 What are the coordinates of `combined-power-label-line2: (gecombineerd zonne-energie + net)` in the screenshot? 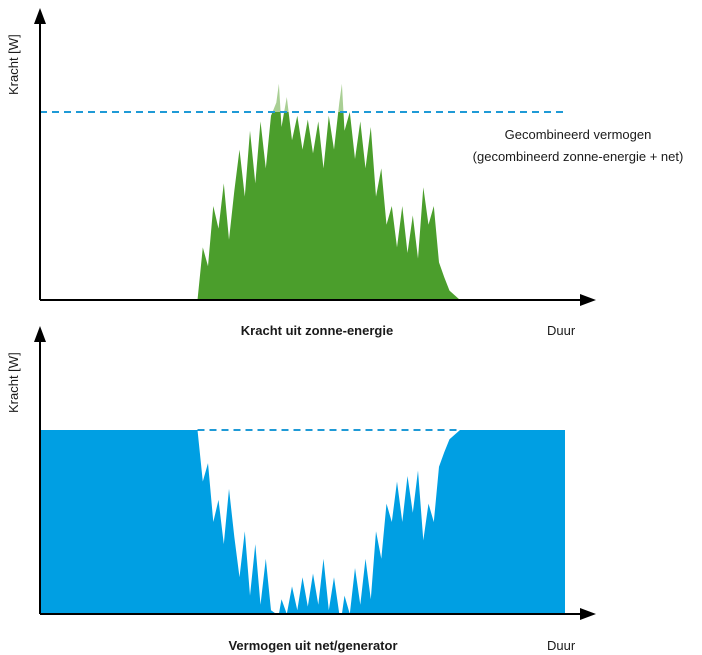 It's located at (578, 156).